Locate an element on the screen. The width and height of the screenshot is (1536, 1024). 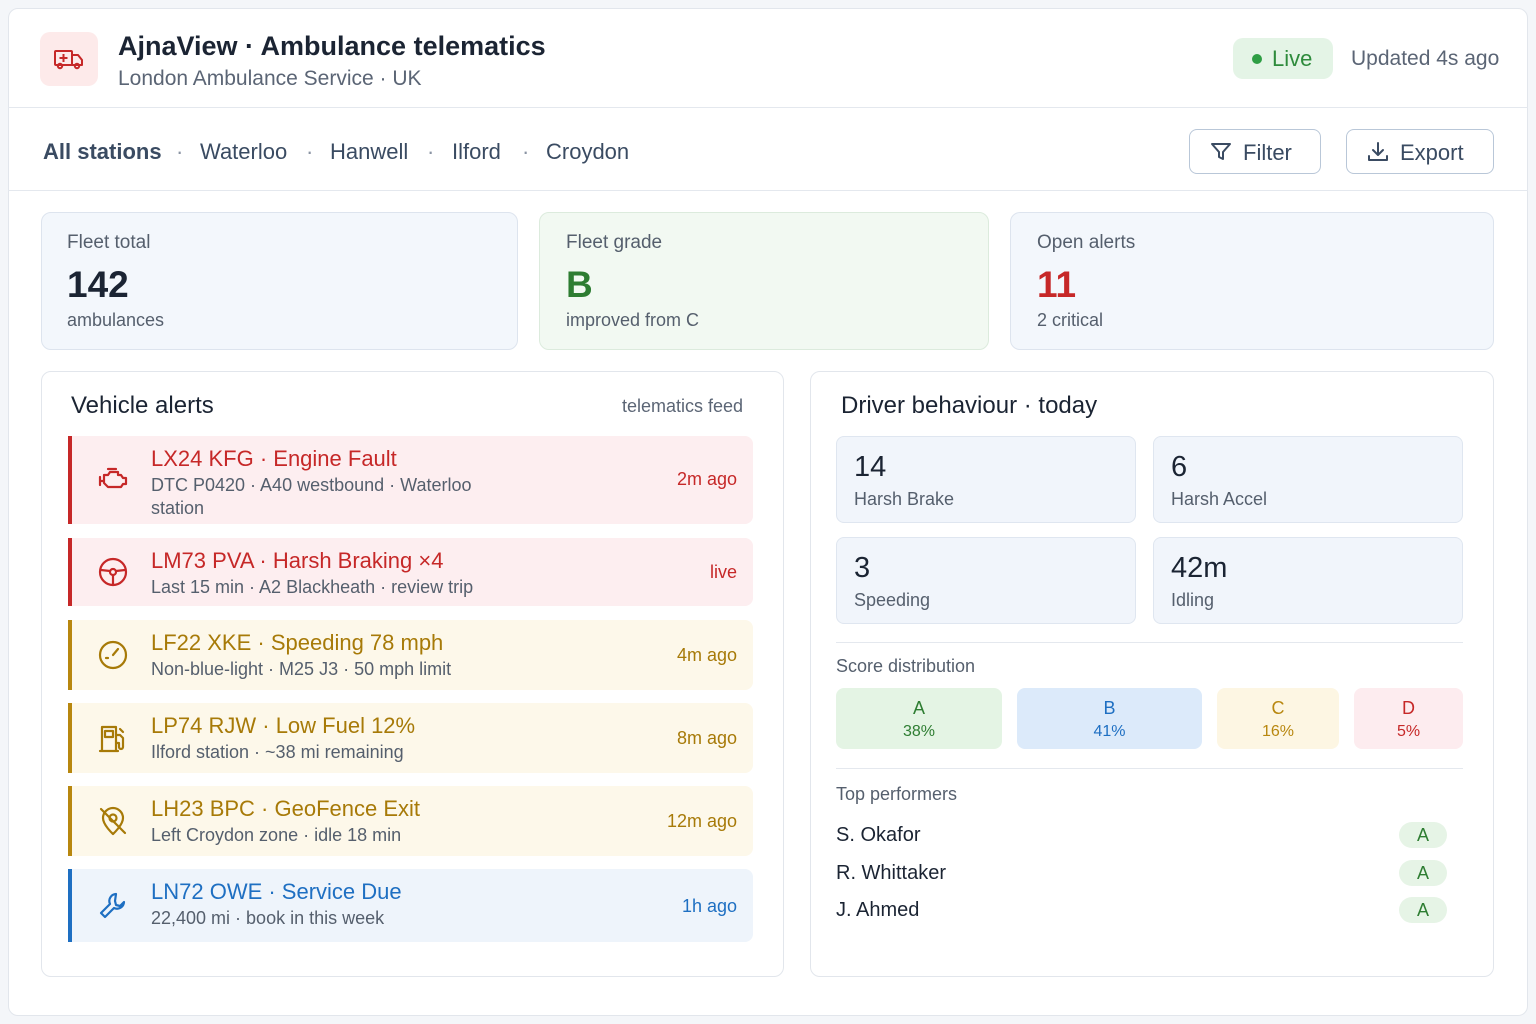
speedometer-icon is located at coordinates (113, 655).